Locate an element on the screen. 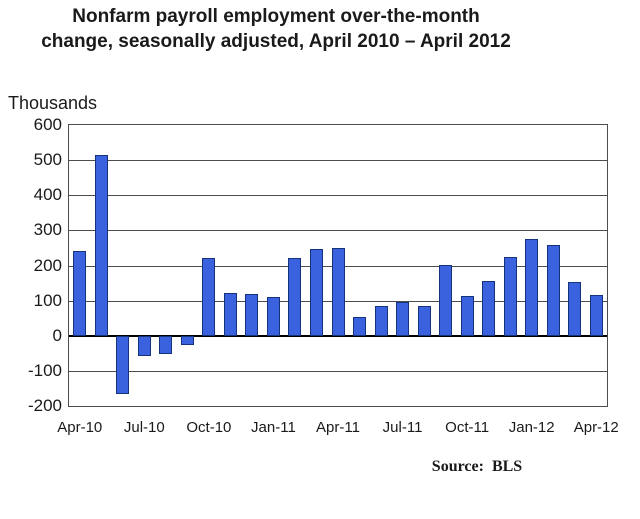  x-tick-label: Apr-10 is located at coordinates (80, 427).